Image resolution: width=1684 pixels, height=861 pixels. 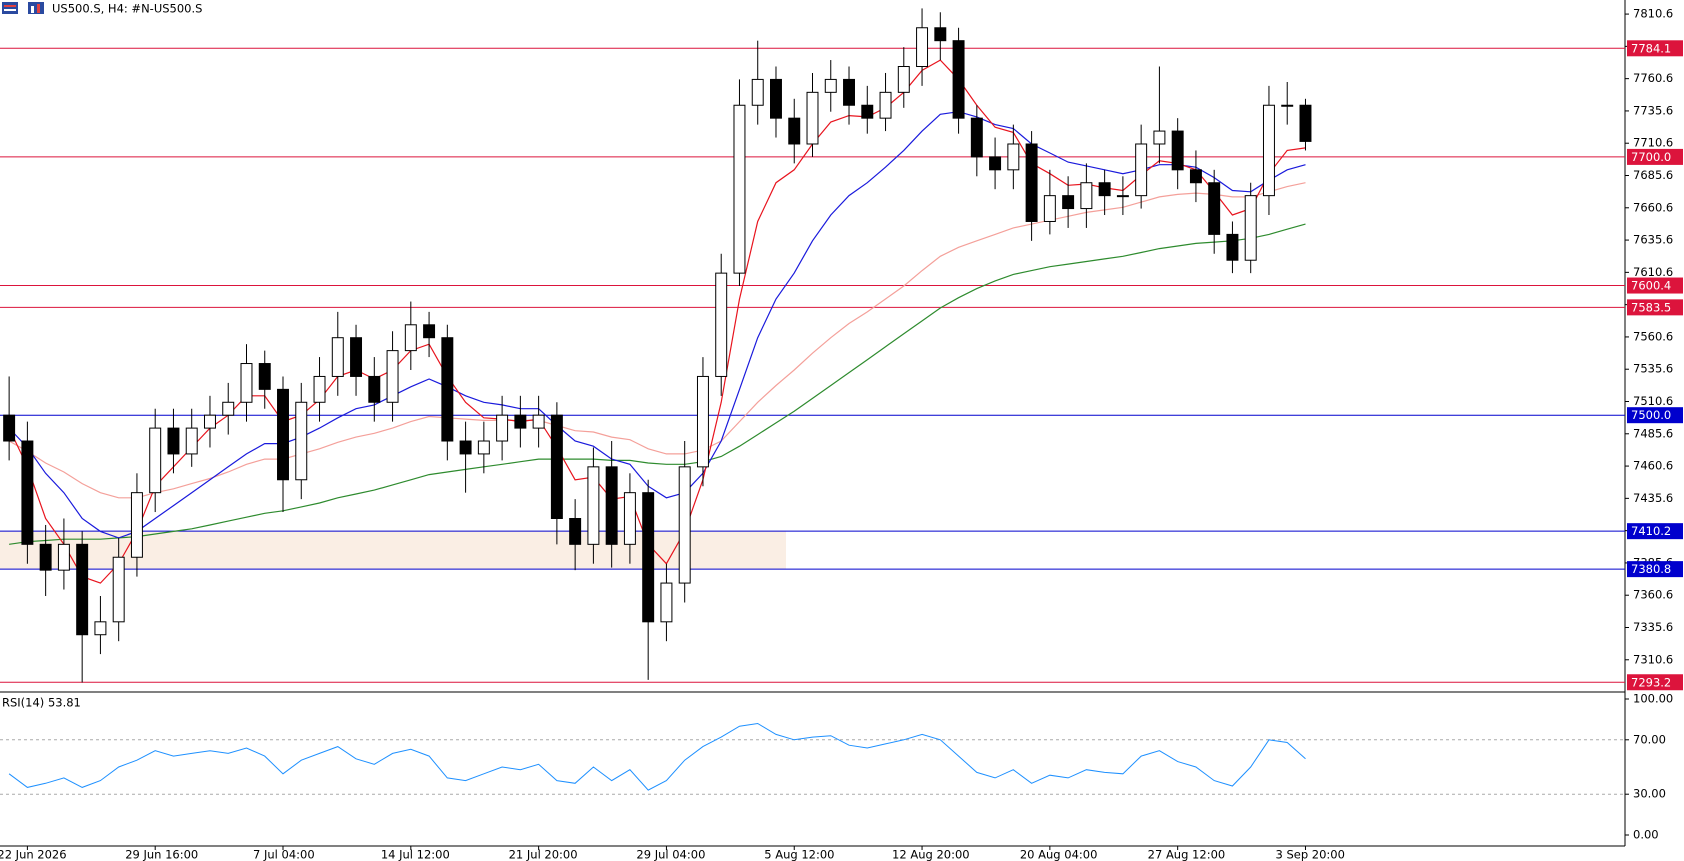 What do you see at coordinates (1649, 794) in the screenshot?
I see `rsi-y-tick-label: 30.00` at bounding box center [1649, 794].